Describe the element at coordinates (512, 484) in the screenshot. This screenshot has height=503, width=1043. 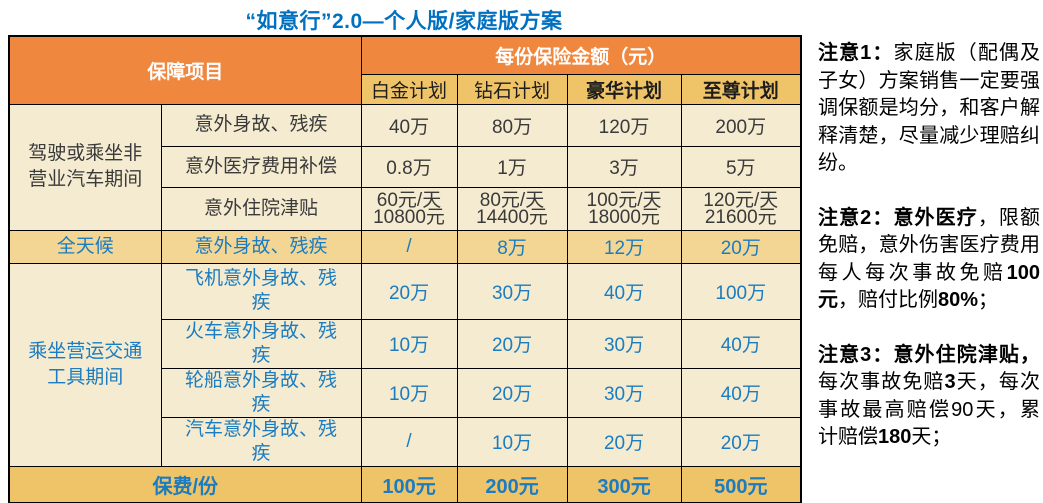
I see `premium-value: 200元` at that location.